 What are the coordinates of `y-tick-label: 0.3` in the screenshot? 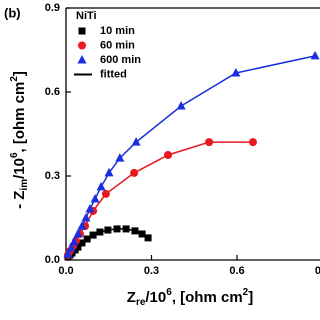 It's located at (52, 176).